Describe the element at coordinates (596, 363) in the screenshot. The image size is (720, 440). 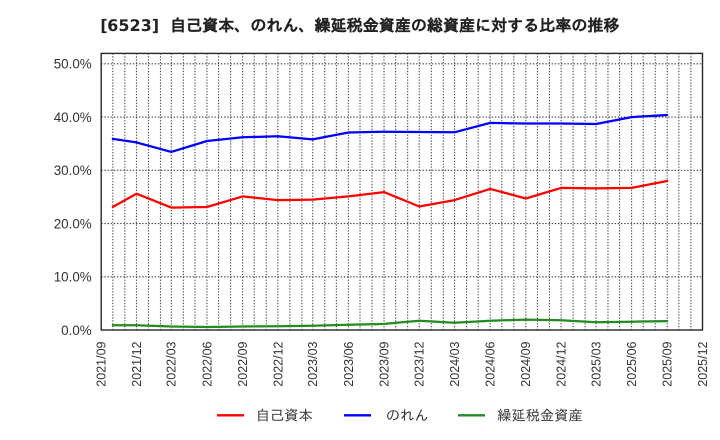
I see `svg-text: 2025/03` at that location.